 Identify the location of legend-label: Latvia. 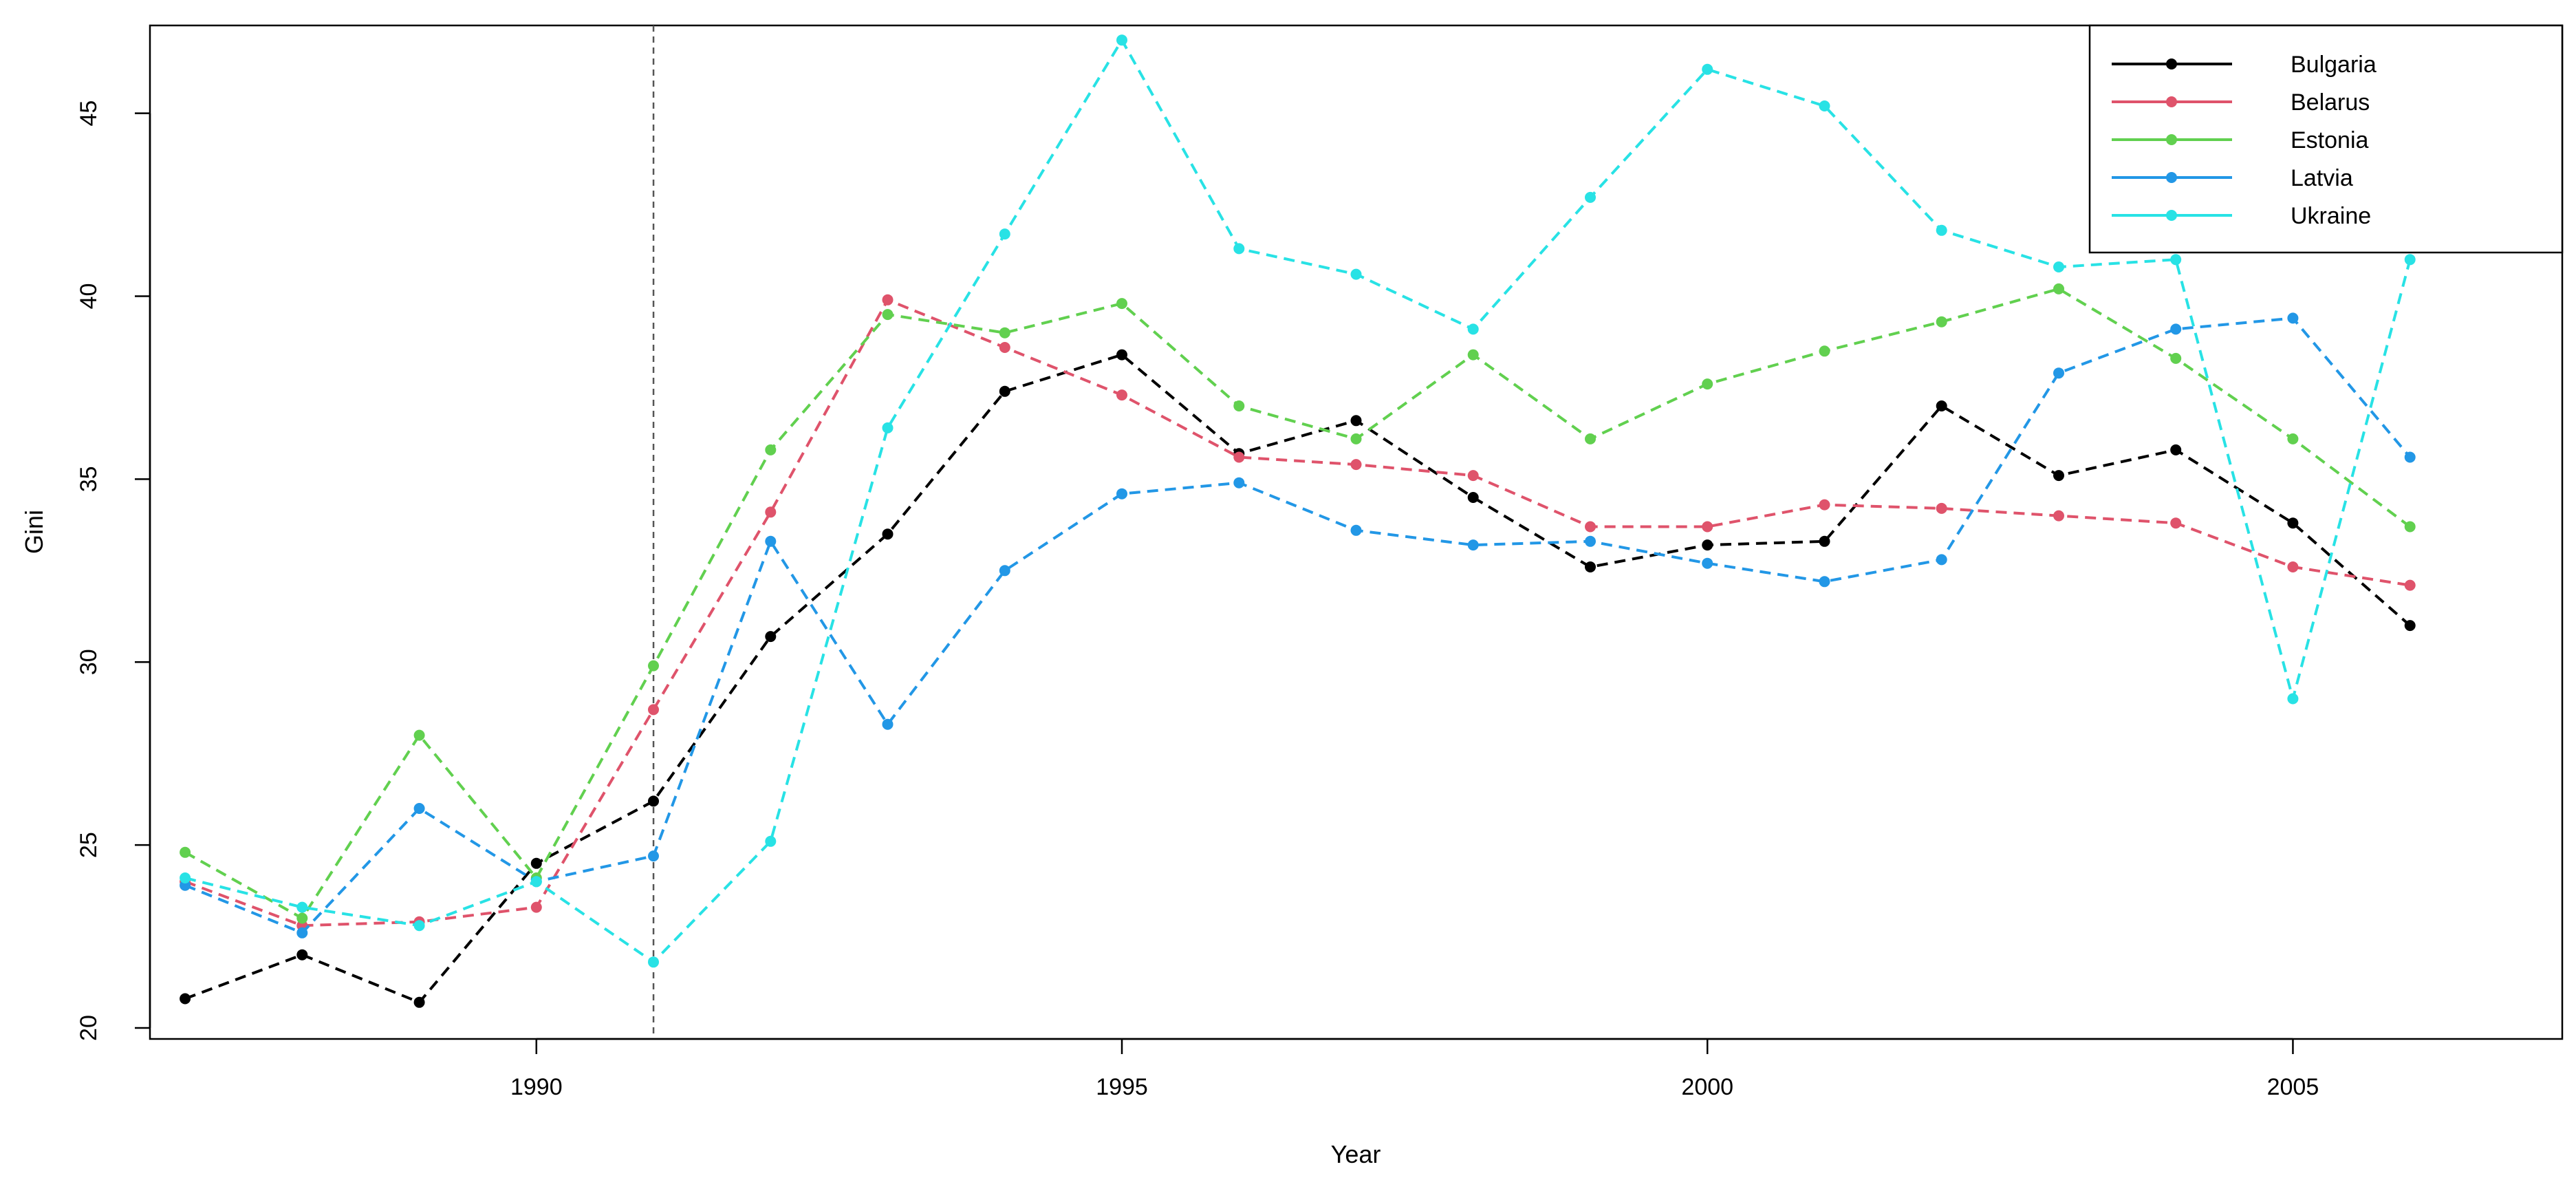
(2322, 178).